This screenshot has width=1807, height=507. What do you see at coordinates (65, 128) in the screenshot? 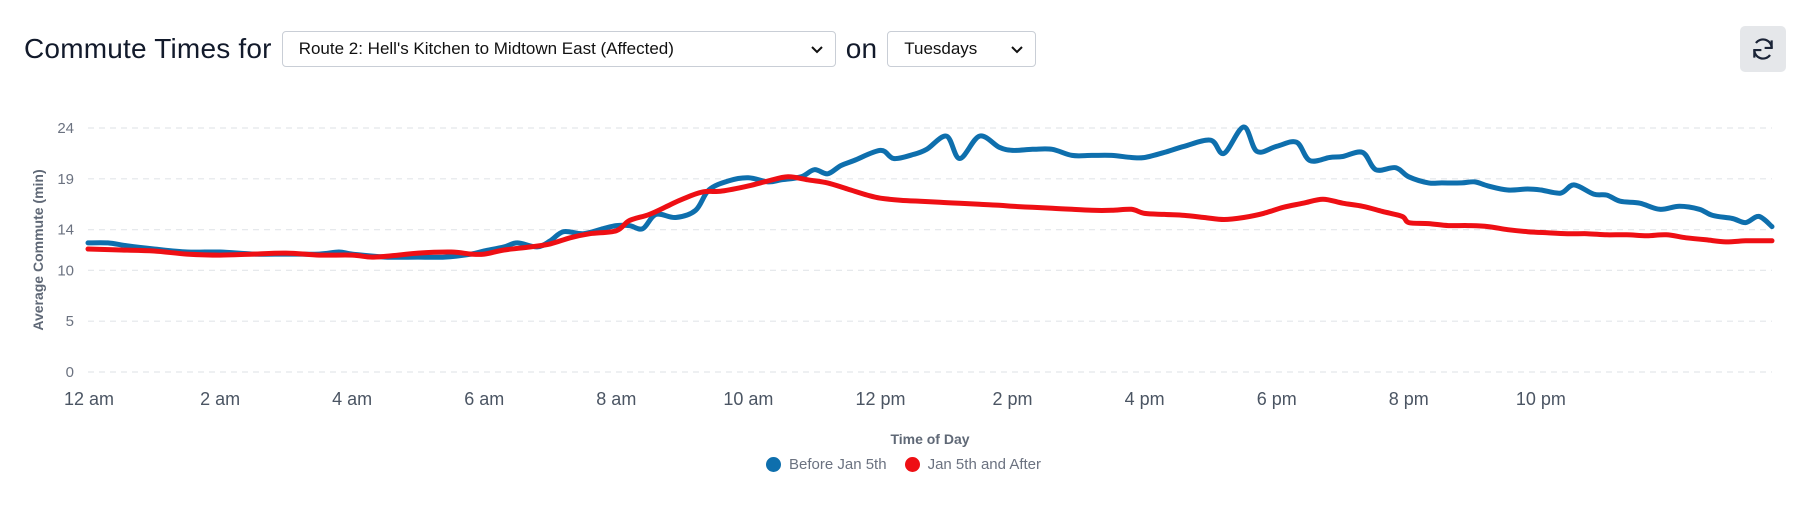
I see `y-tick-label: 24` at bounding box center [65, 128].